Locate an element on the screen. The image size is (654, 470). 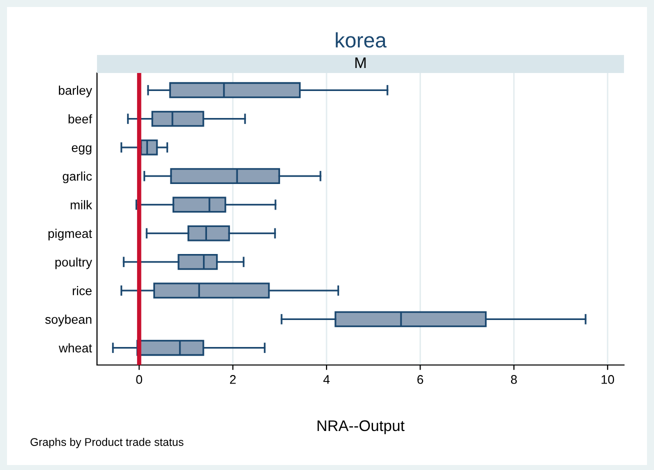
x-tick-label: 10 is located at coordinates (608, 379).